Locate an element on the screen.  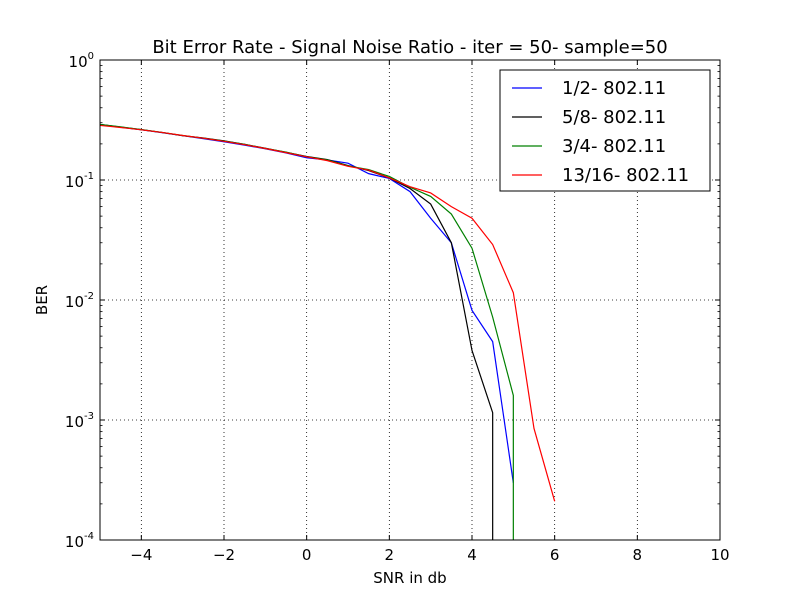
legend-frame is located at coordinates (605, 130).